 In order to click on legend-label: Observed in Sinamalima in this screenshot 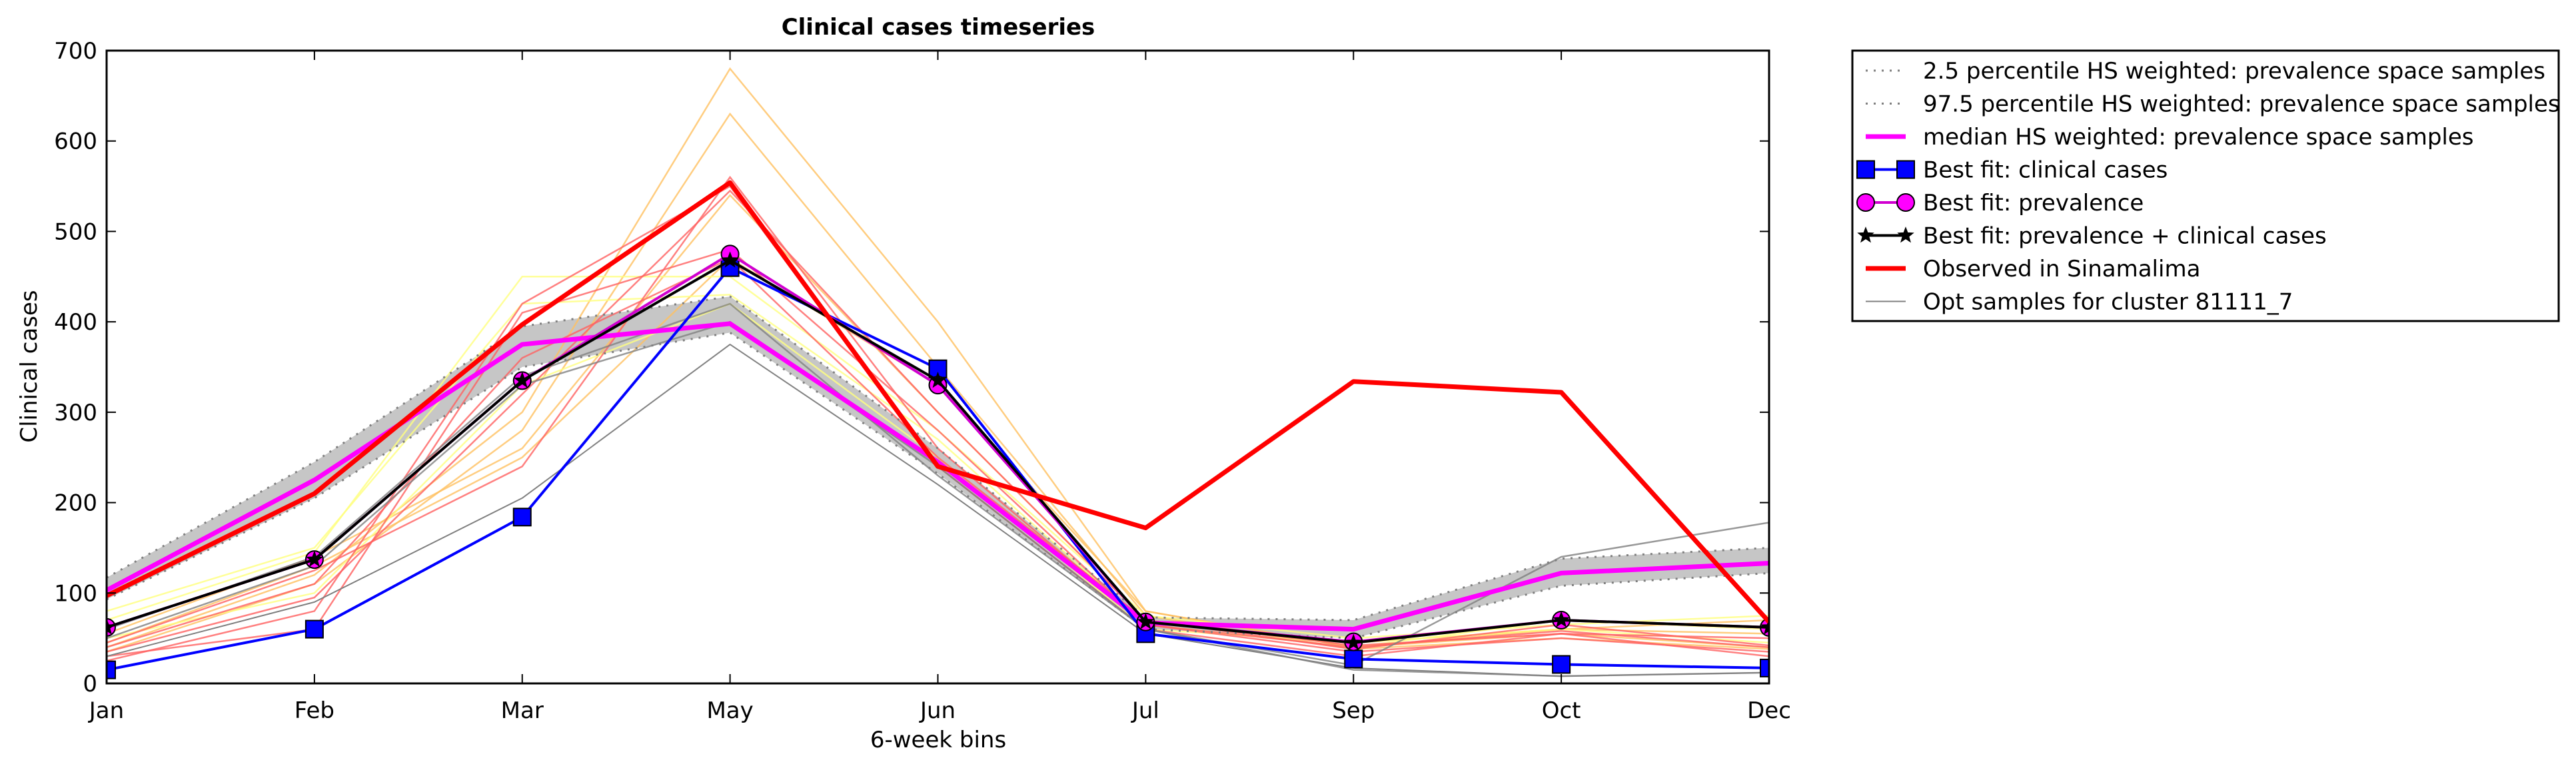, I will do `click(2062, 269)`.